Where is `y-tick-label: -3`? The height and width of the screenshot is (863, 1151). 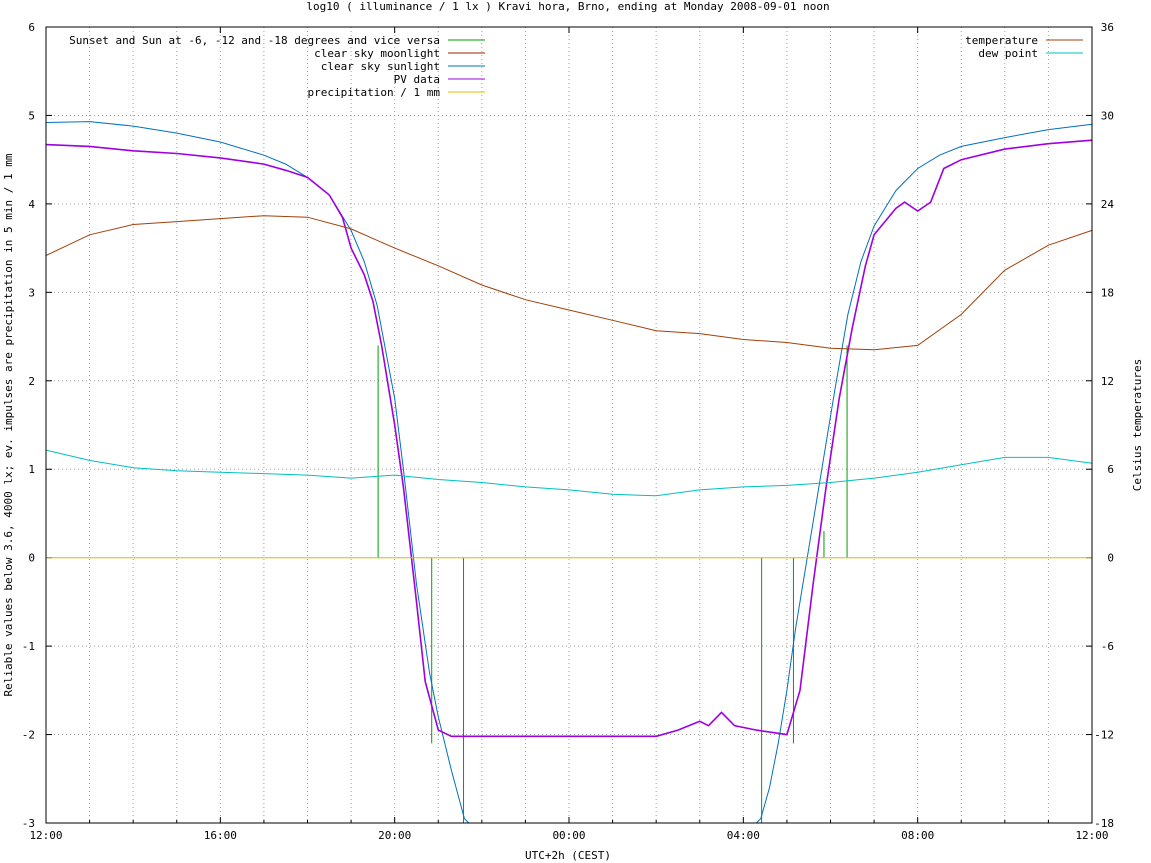
y-tick-label: -3 is located at coordinates (28, 823).